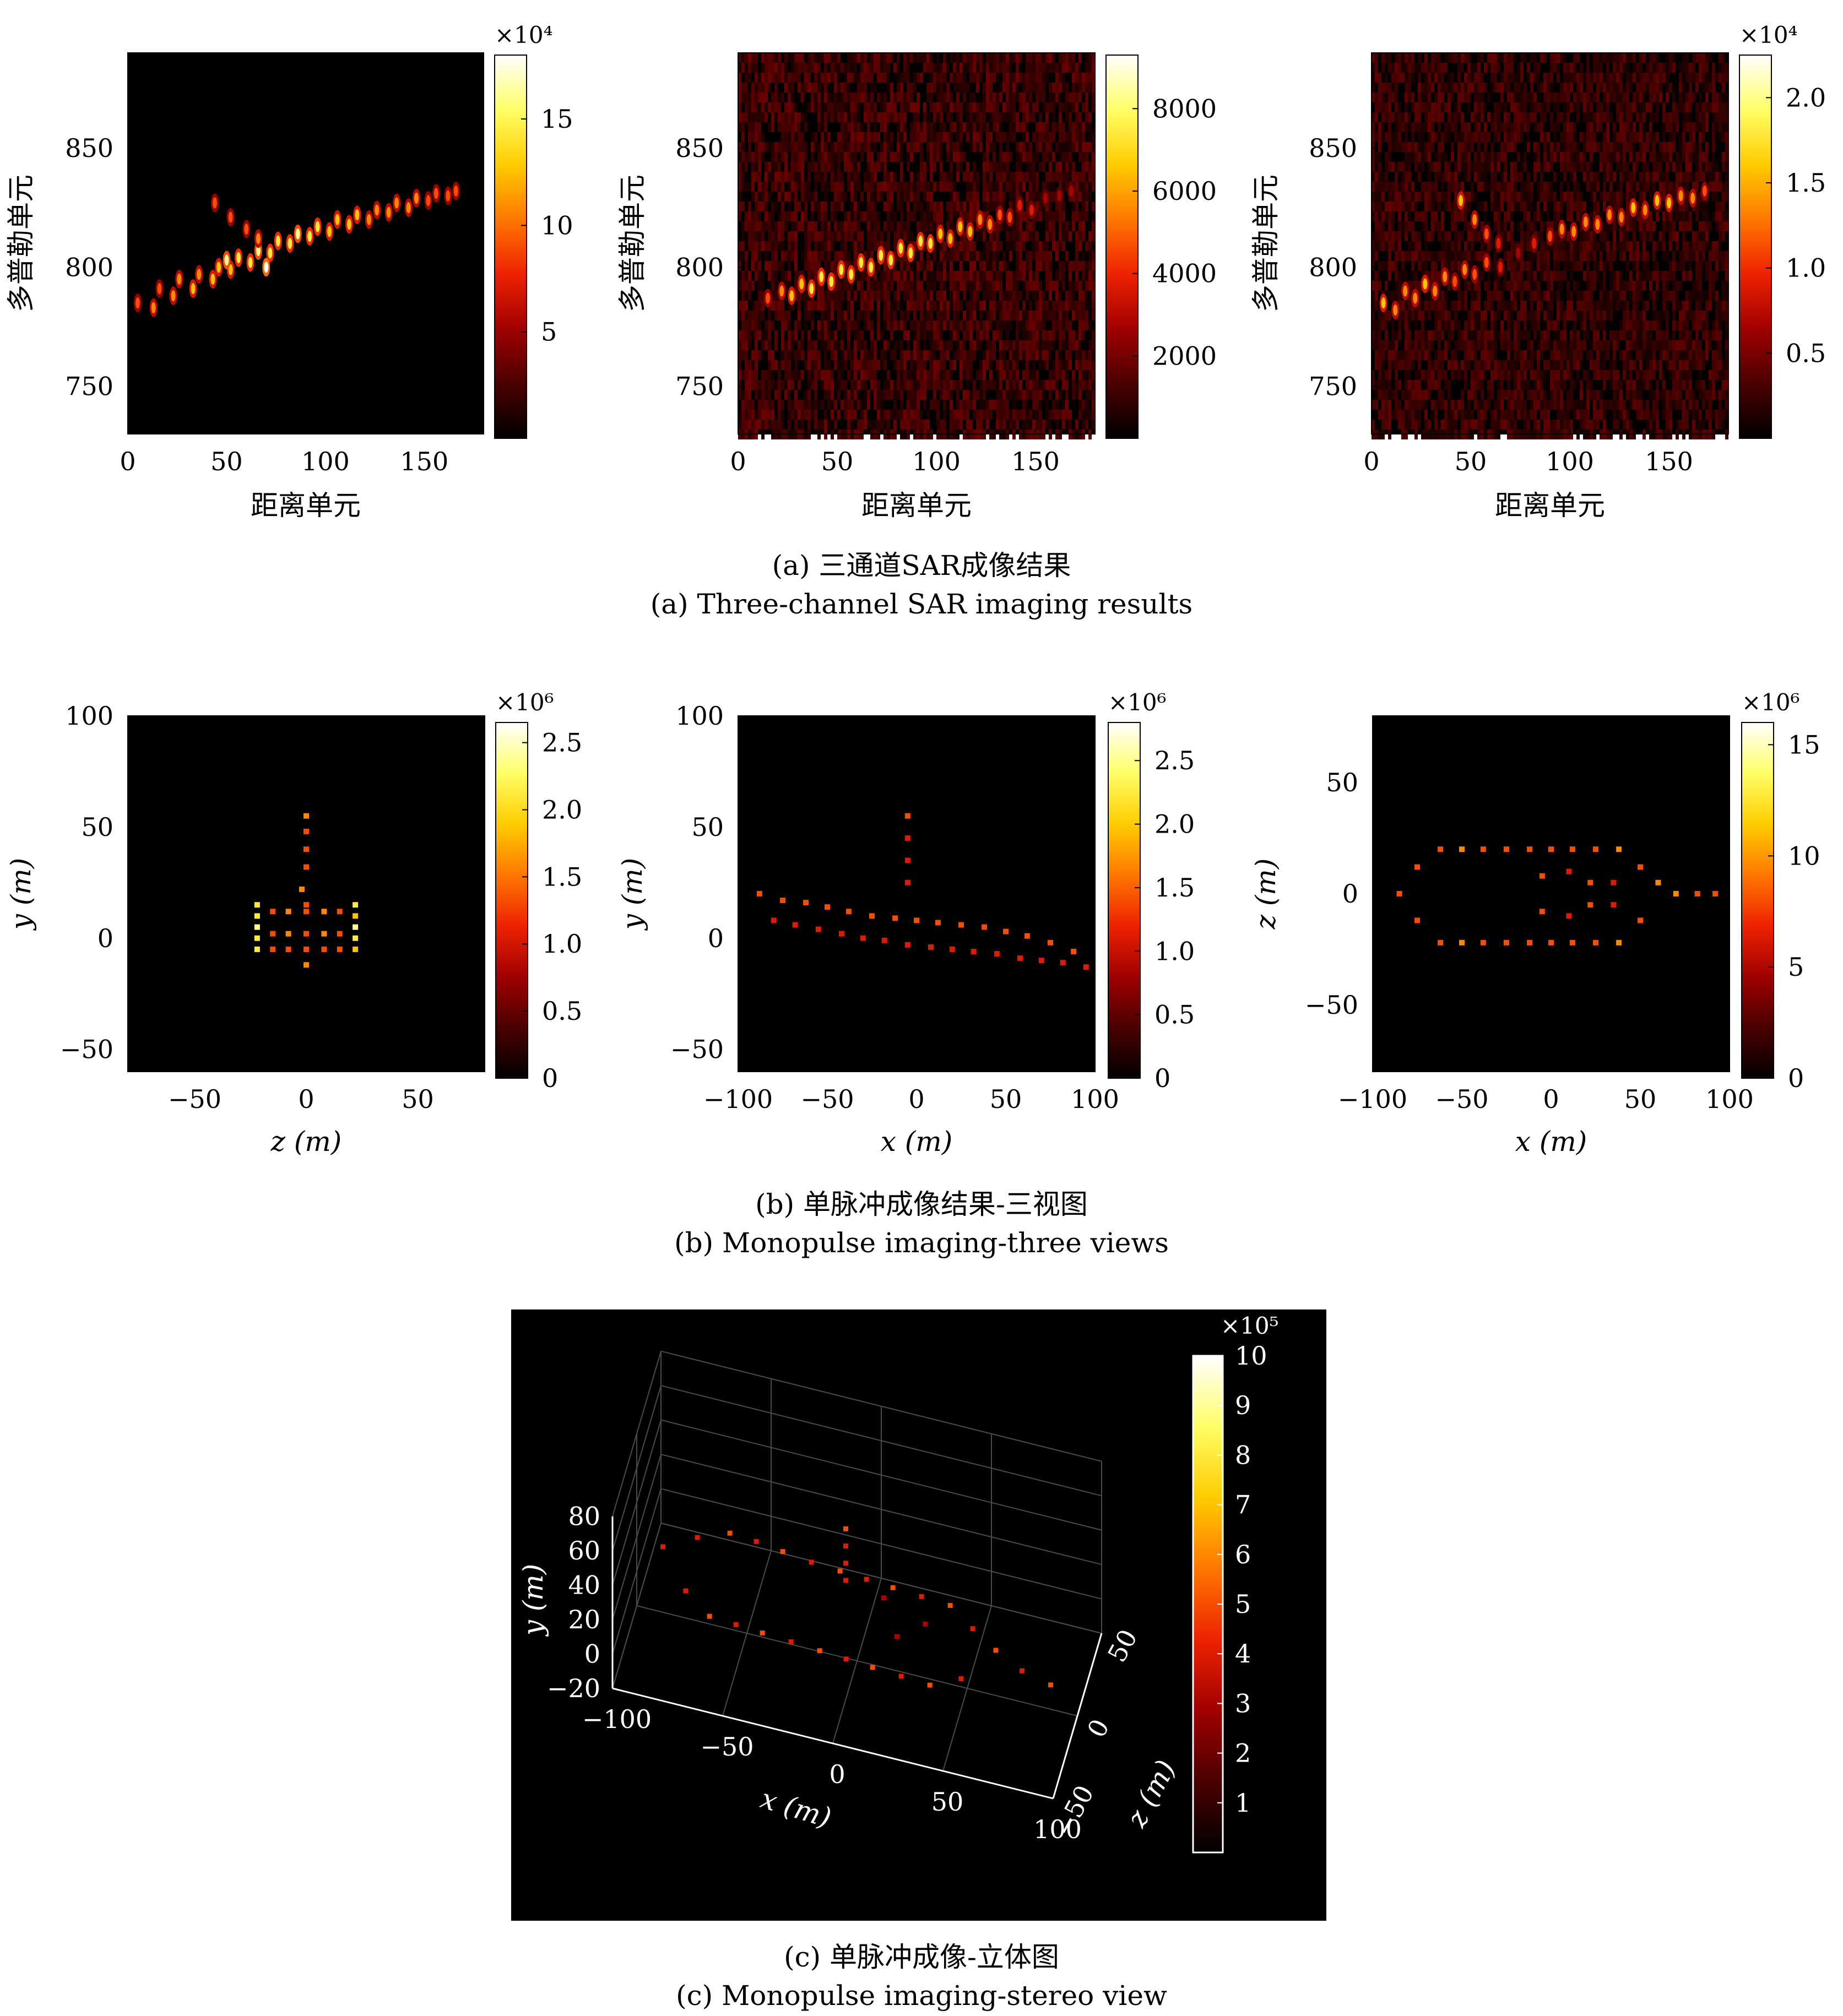 This screenshot has width=1843, height=2016. What do you see at coordinates (1184, 274) in the screenshot?
I see `colorbar-tick-label: 4000` at bounding box center [1184, 274].